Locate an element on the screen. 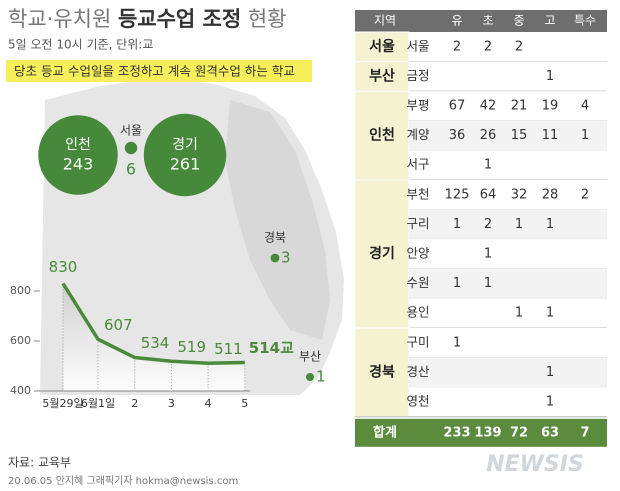 This screenshot has height=491, width=620. district: 구리 is located at coordinates (417, 223).